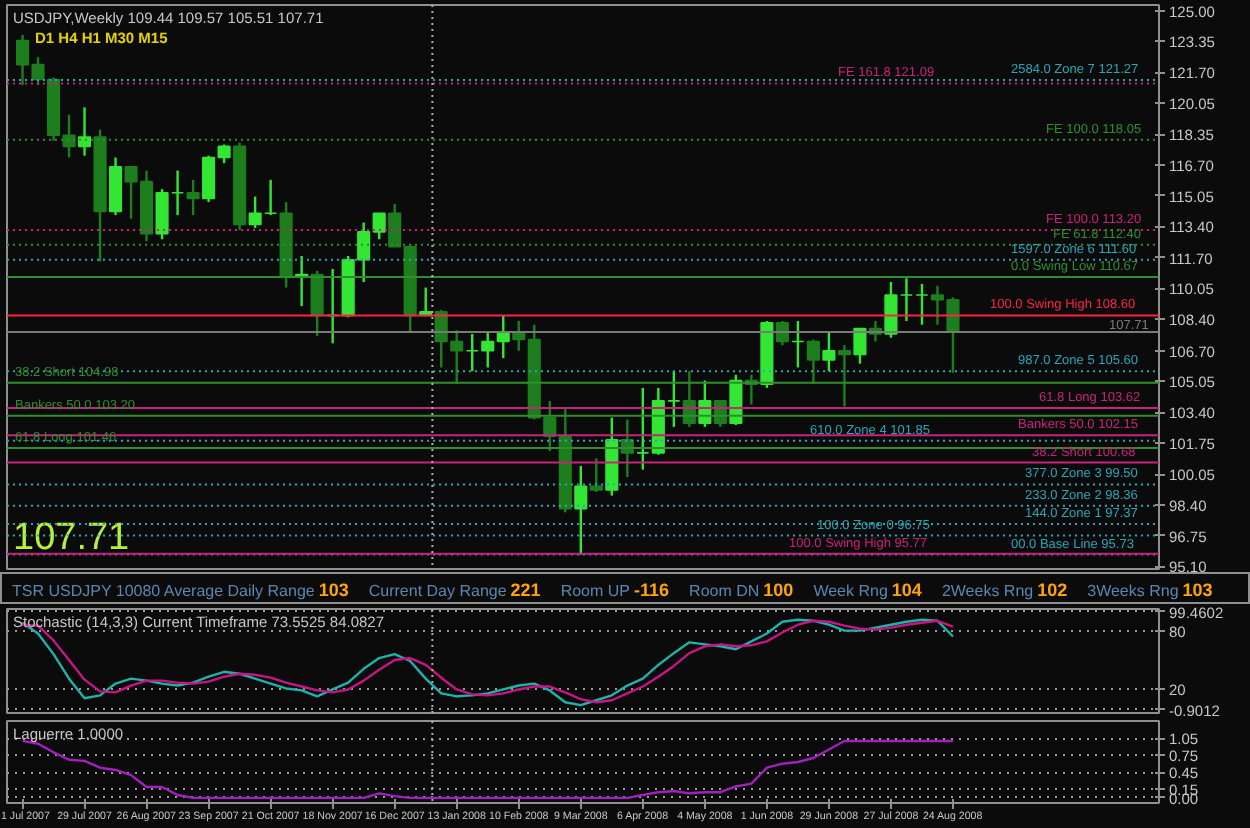 The height and width of the screenshot is (828, 1250). Describe the element at coordinates (778, 590) in the screenshot. I see `text: 100` at that location.